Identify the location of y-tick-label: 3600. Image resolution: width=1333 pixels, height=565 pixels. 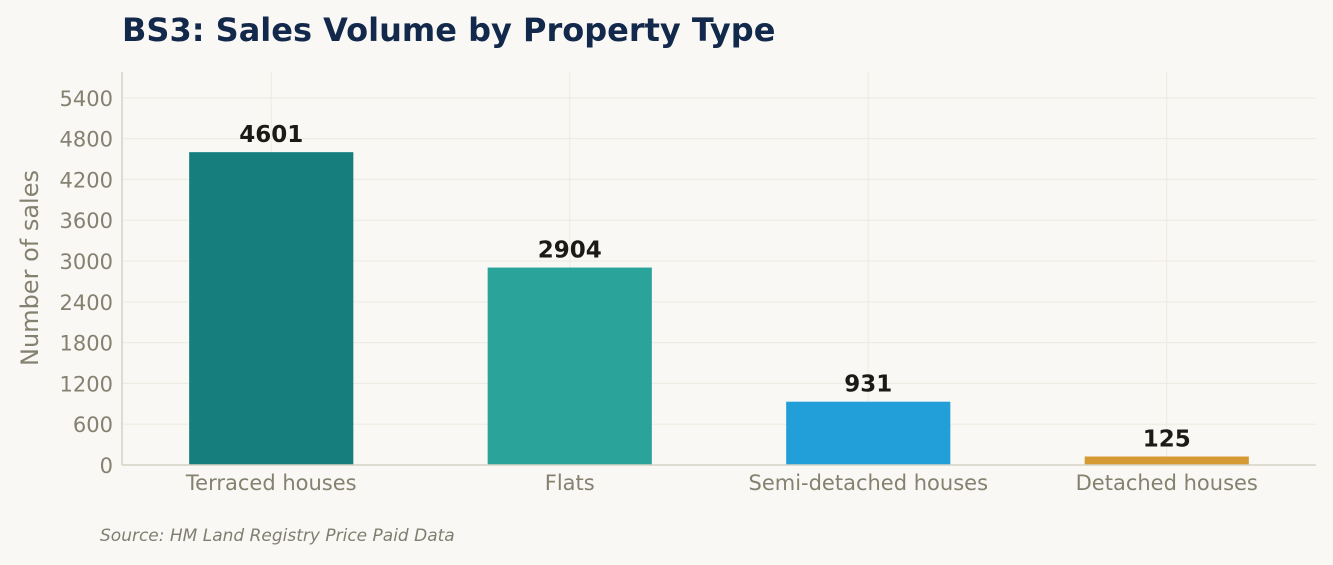
(86, 221).